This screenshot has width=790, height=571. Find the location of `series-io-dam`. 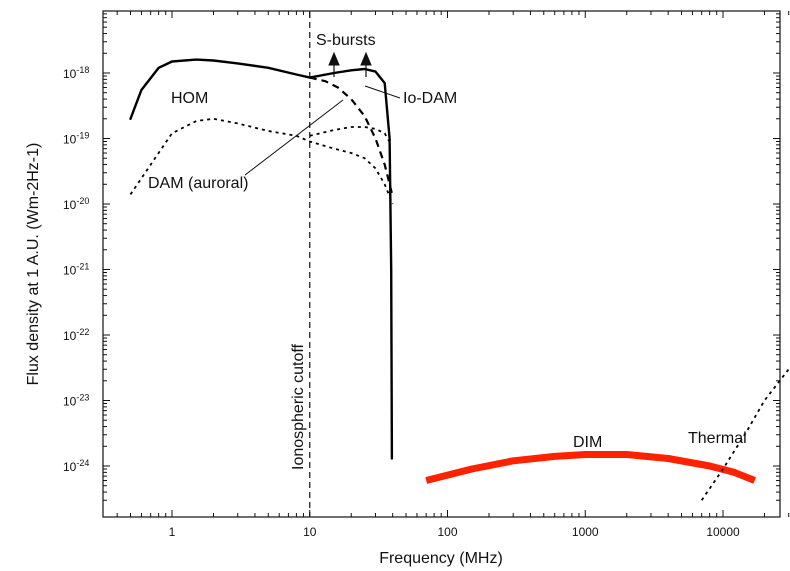

series-io-dam is located at coordinates (350, 136).